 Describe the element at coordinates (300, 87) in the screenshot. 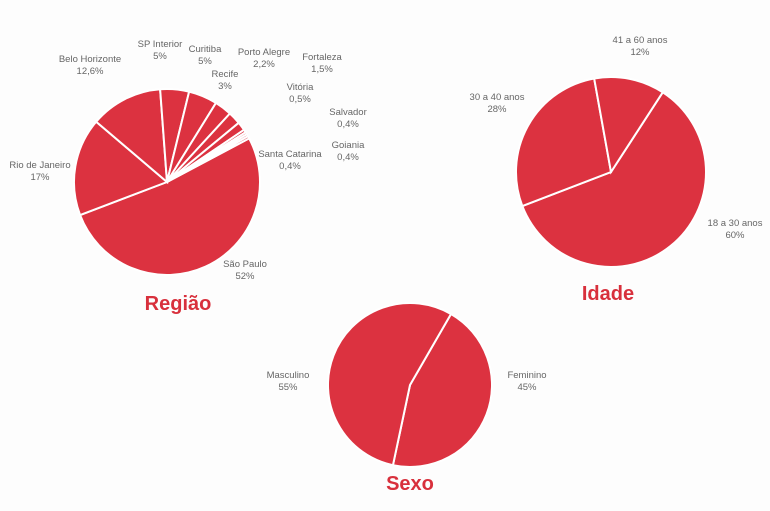

I see `slice-label: Vitória` at that location.